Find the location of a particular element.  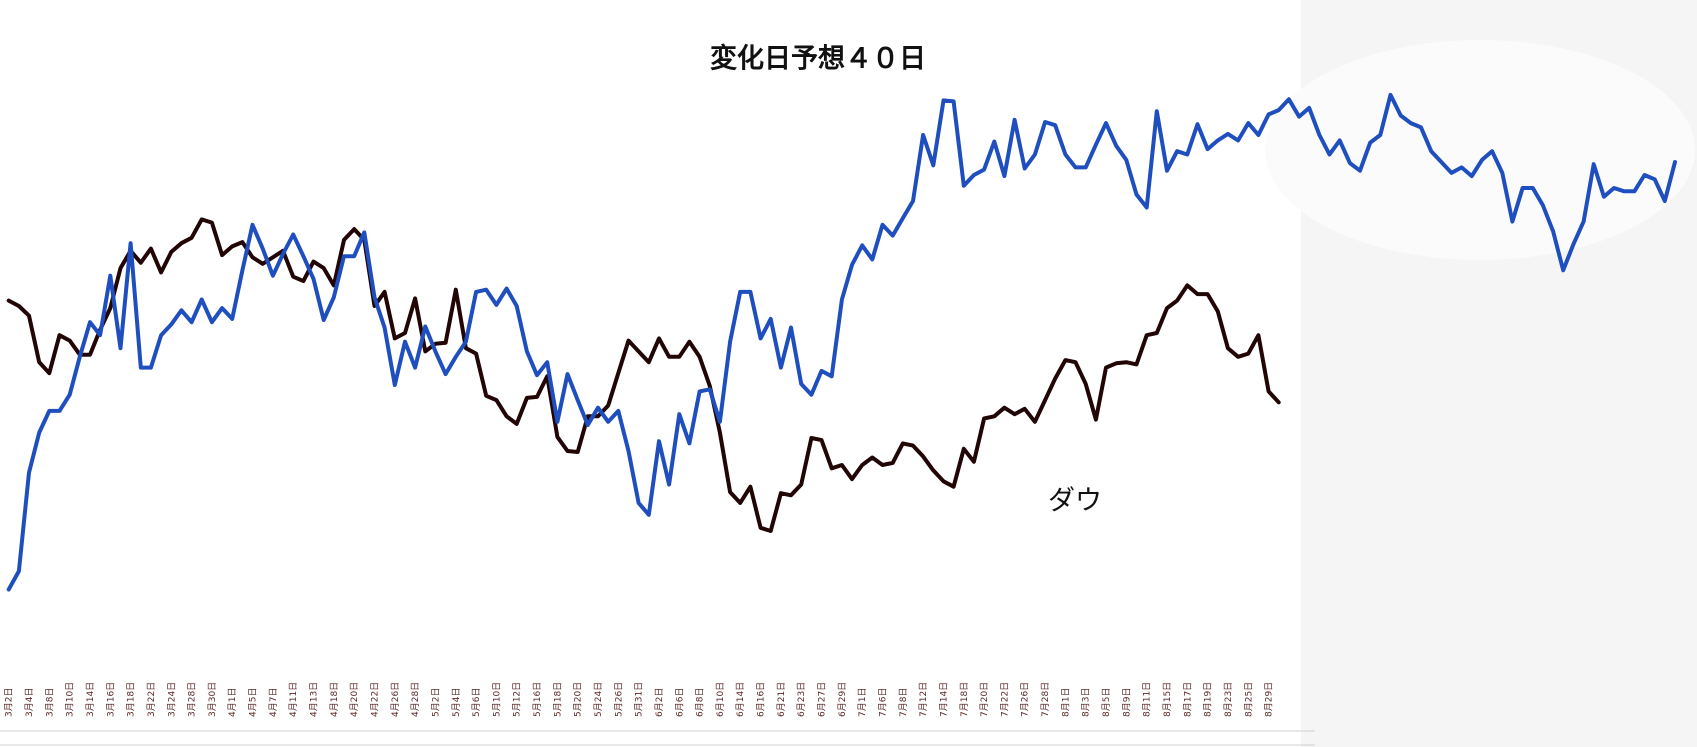

panel-glow is located at coordinates (1480, 150).